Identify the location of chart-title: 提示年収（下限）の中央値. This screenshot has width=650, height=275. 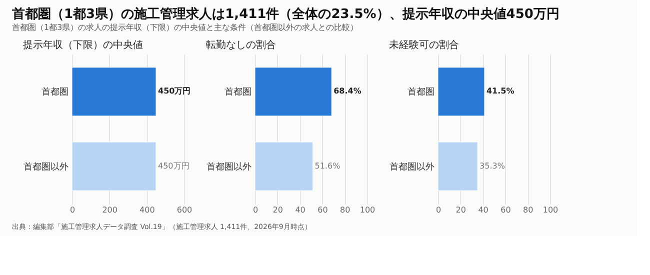
(83, 45).